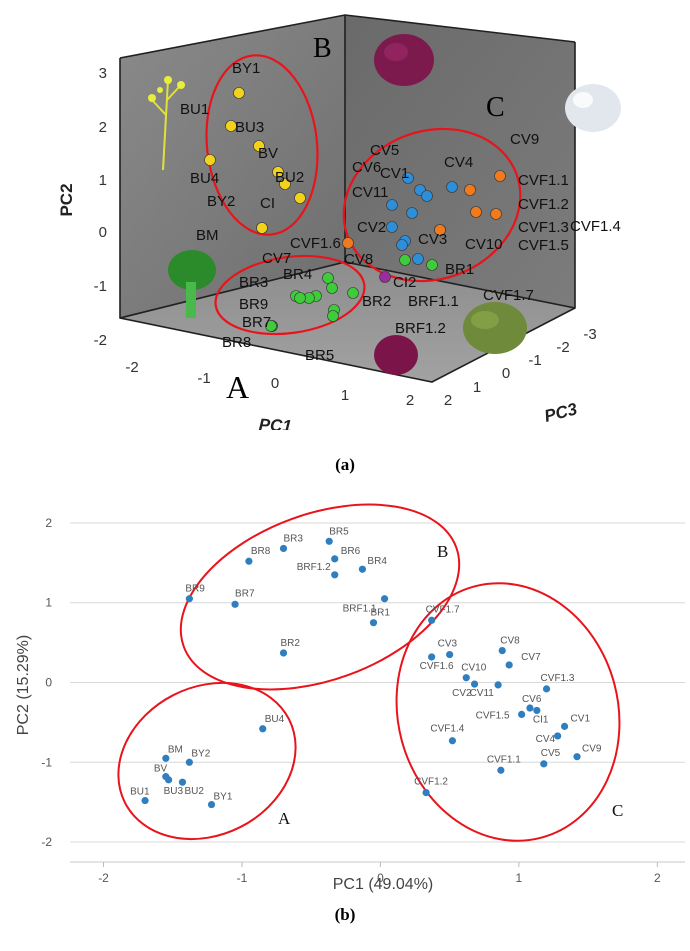  What do you see at coordinates (392, 205) in the screenshot?
I see `point-3d-cv6` at bounding box center [392, 205].